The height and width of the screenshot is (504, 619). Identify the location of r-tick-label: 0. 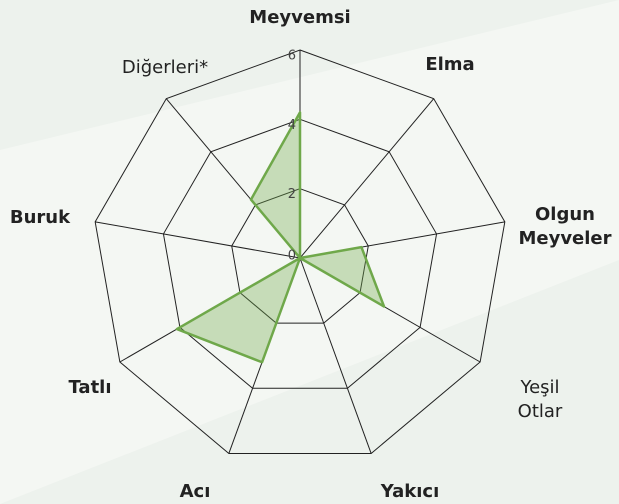
(292, 256).